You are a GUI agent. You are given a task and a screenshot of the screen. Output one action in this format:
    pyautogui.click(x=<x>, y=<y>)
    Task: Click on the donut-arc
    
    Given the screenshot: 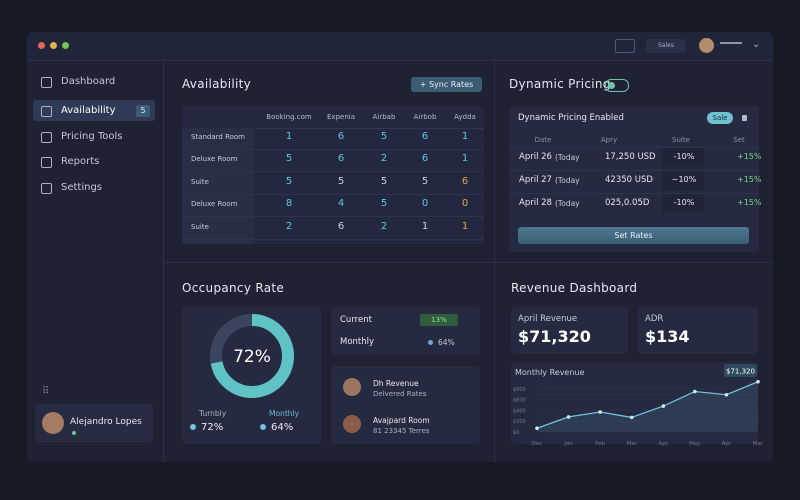 What is the action you would take?
    pyautogui.click(x=252, y=356)
    